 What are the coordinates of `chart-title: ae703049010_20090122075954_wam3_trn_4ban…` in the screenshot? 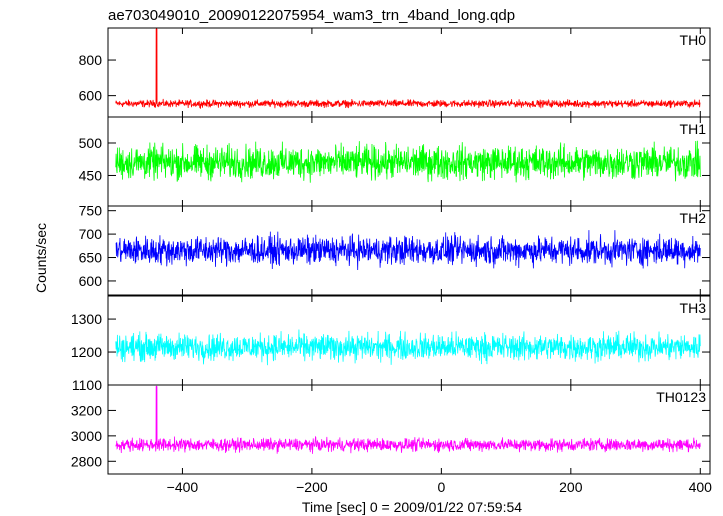 It's located at (311, 15).